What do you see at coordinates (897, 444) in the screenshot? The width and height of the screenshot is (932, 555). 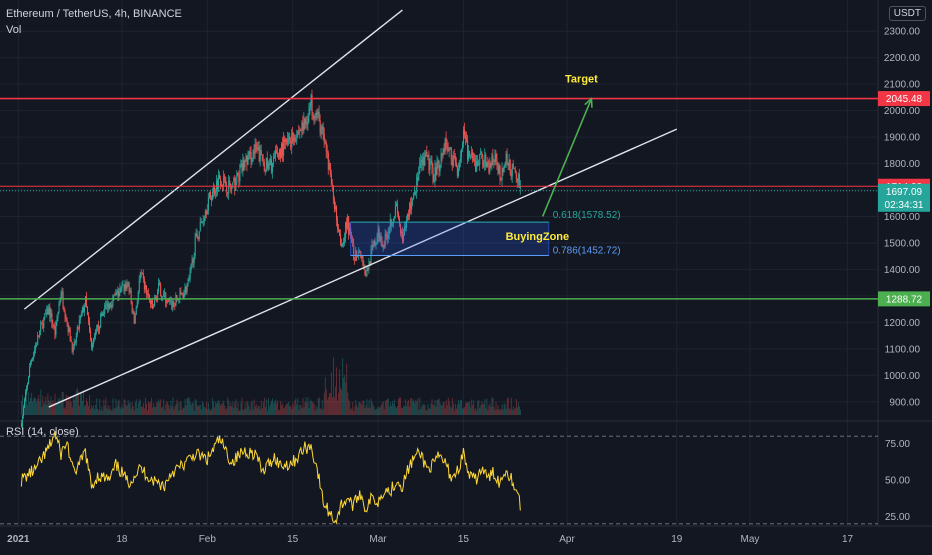 I see `rsi-tick-label: 75.00` at bounding box center [897, 444].